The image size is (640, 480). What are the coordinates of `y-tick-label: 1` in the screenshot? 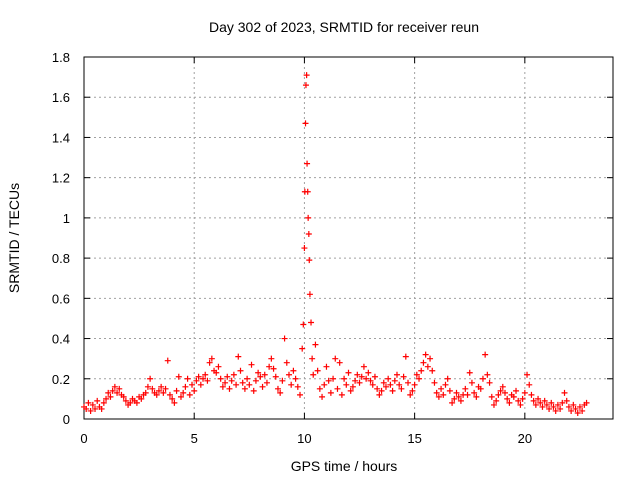 It's located at (66, 218).